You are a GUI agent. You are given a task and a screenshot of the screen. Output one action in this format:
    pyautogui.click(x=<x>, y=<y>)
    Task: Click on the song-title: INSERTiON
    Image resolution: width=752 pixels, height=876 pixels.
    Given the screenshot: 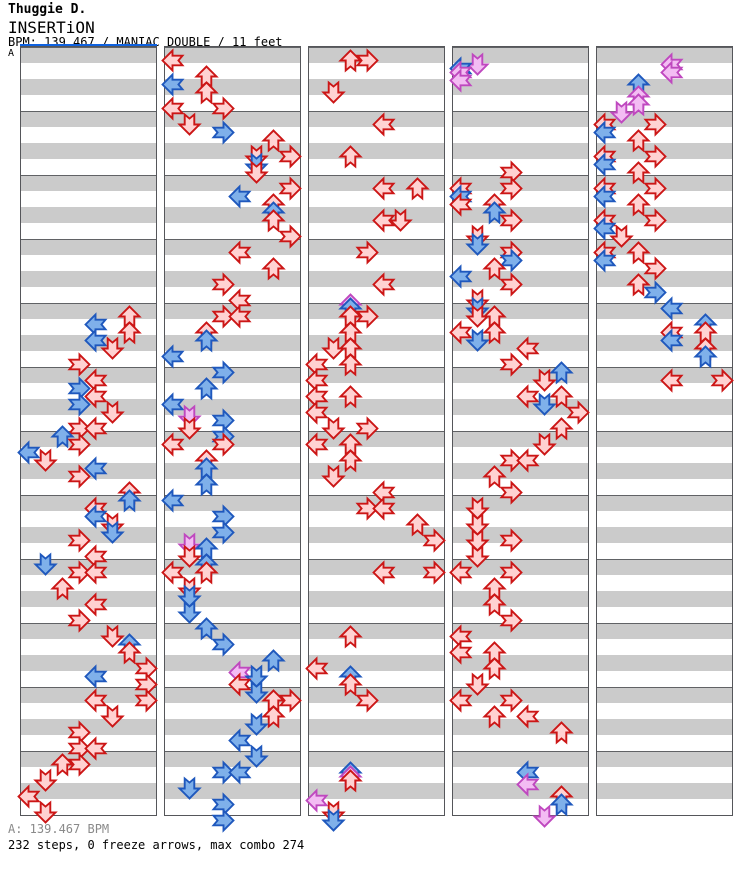 What is the action you would take?
    pyautogui.click(x=51, y=27)
    